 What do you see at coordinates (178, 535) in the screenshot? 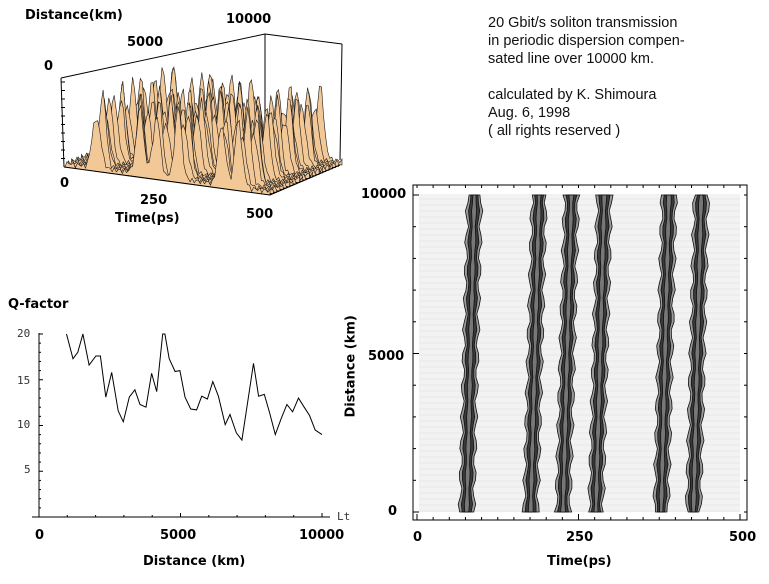
I see `q-xtick-5000: 5000` at bounding box center [178, 535].